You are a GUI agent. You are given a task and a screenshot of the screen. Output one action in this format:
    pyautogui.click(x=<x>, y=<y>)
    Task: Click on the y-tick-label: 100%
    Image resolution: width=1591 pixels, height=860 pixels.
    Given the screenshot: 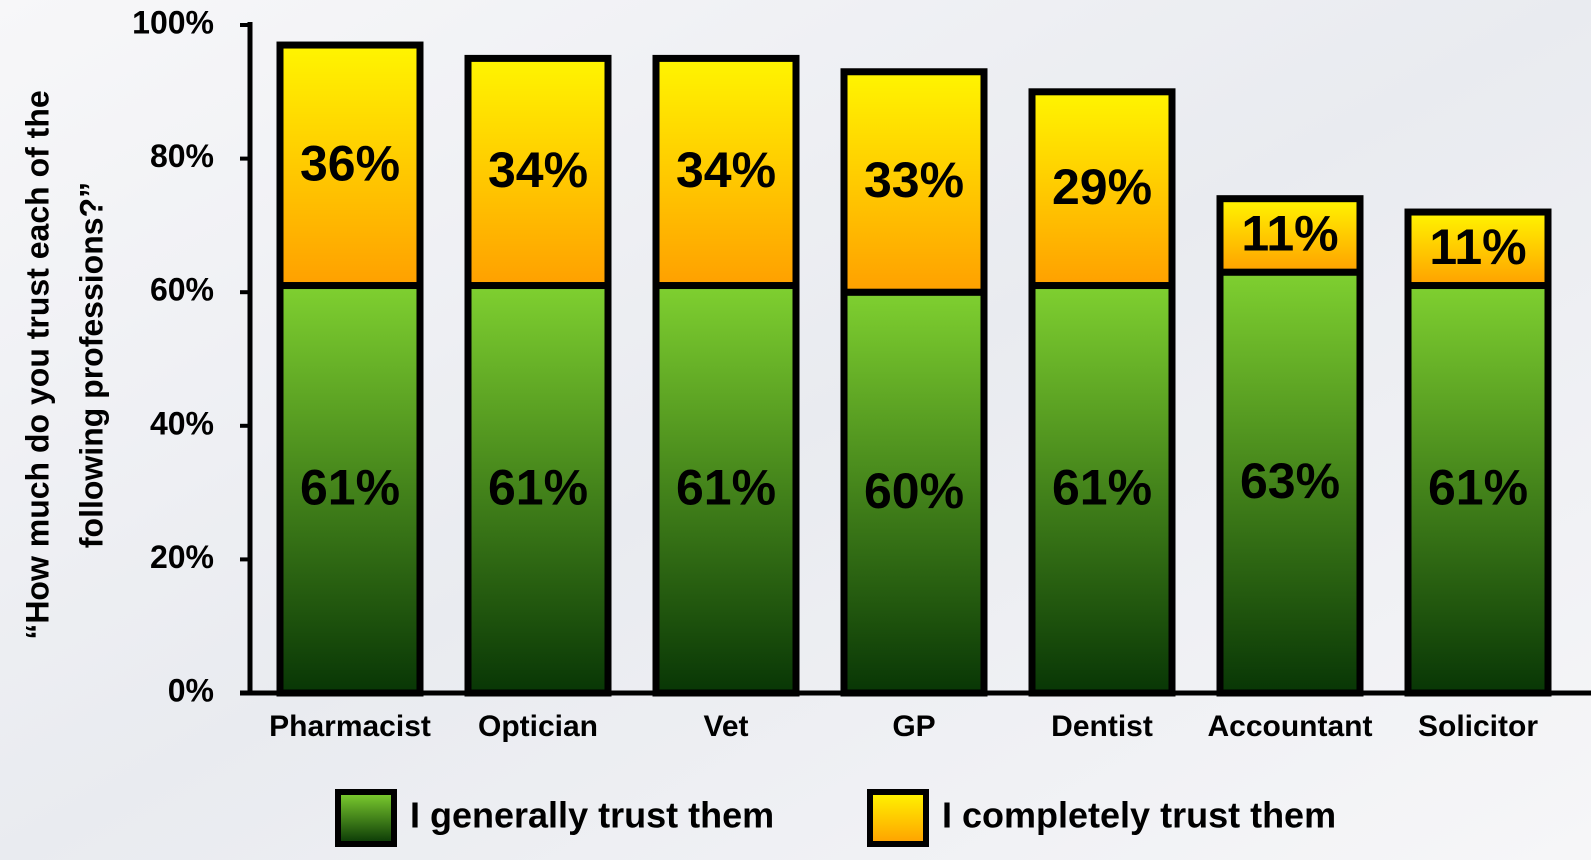 What is the action you would take?
    pyautogui.click(x=173, y=22)
    